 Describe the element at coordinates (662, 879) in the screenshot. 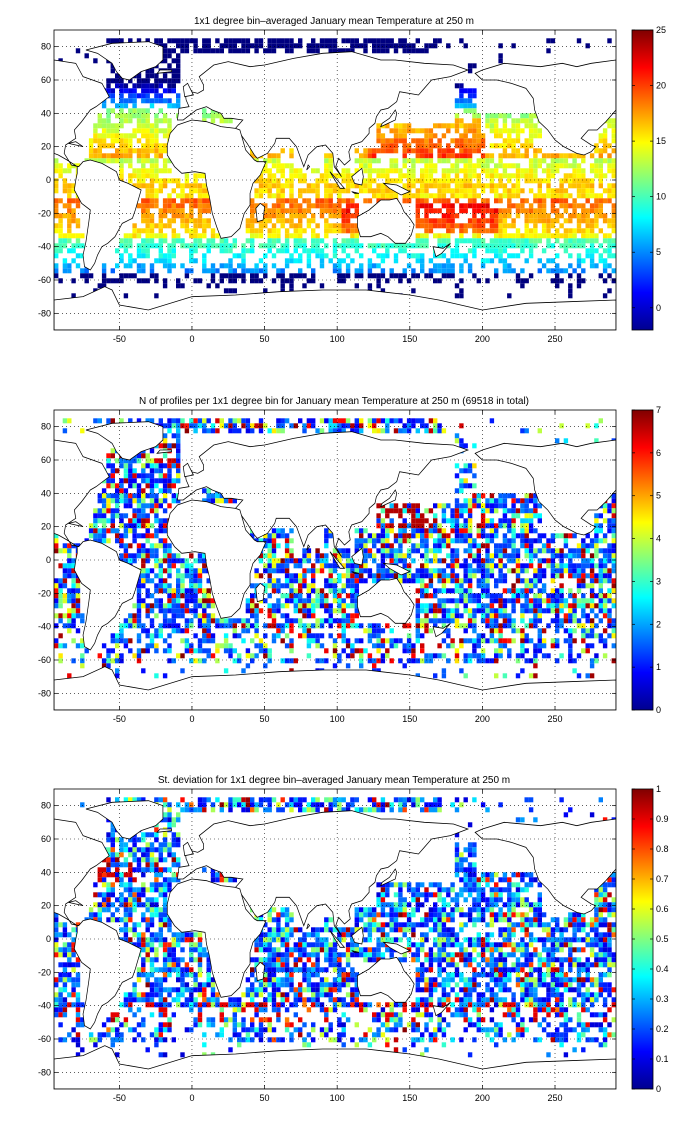

I see `colorbar-tick-label: 0.7` at that location.